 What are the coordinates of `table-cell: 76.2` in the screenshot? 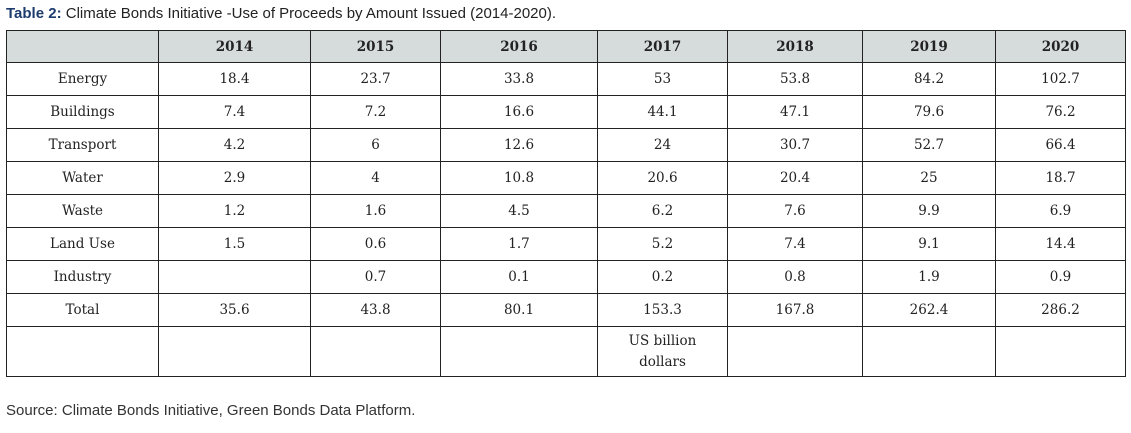 It's located at (1060, 112).